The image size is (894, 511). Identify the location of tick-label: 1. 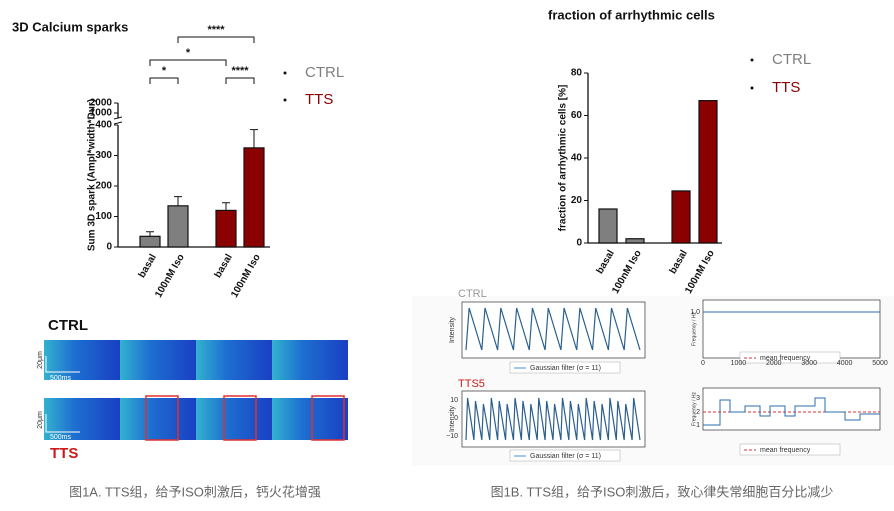
(698, 425).